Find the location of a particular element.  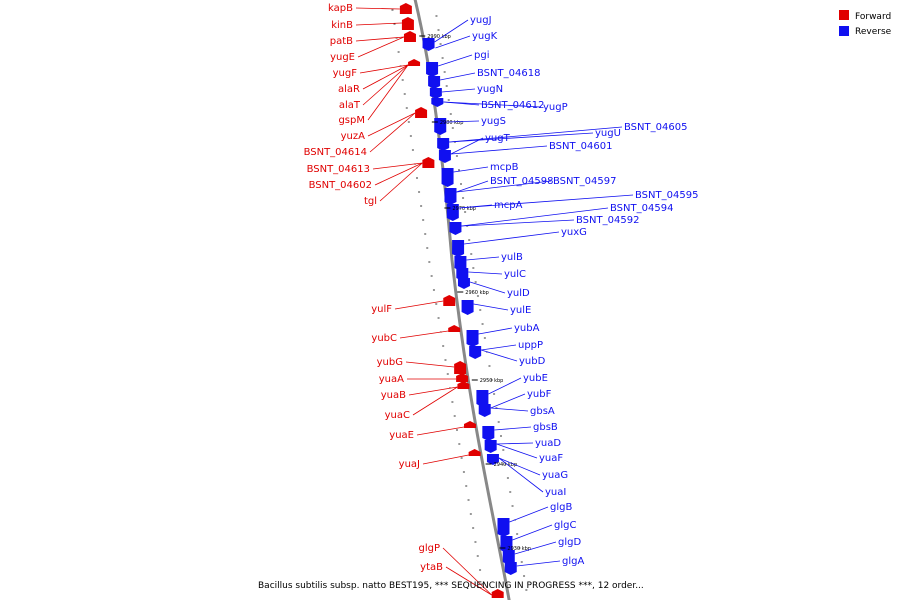

reverse-gene-label: uppP is located at coordinates (530, 345).